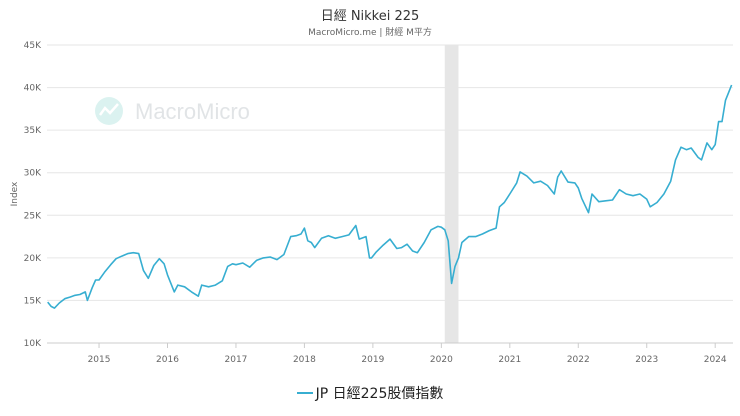  I want to click on watermark-trend-icon, so click(108, 109).